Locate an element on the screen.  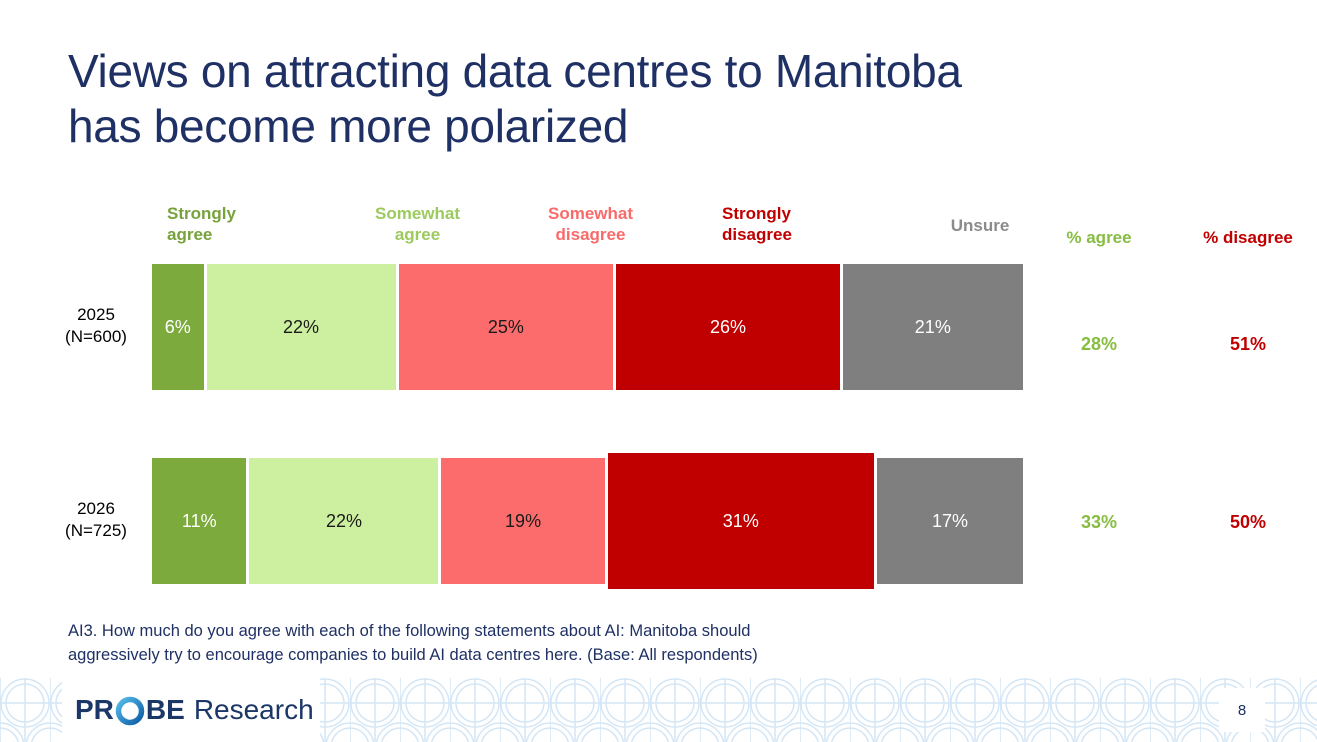
pct-disagree-2025: 51% is located at coordinates (1248, 344).